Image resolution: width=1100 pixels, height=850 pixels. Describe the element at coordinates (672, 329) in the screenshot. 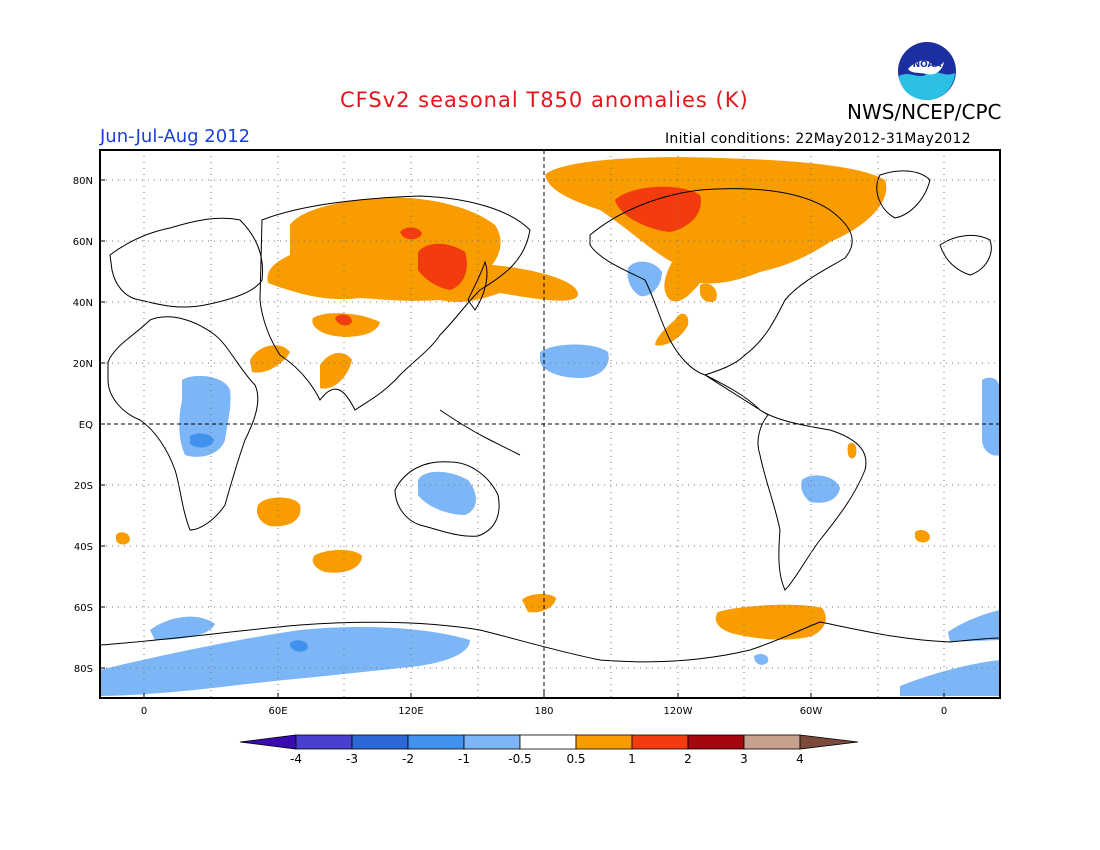

I see `warm-region-us-west` at that location.